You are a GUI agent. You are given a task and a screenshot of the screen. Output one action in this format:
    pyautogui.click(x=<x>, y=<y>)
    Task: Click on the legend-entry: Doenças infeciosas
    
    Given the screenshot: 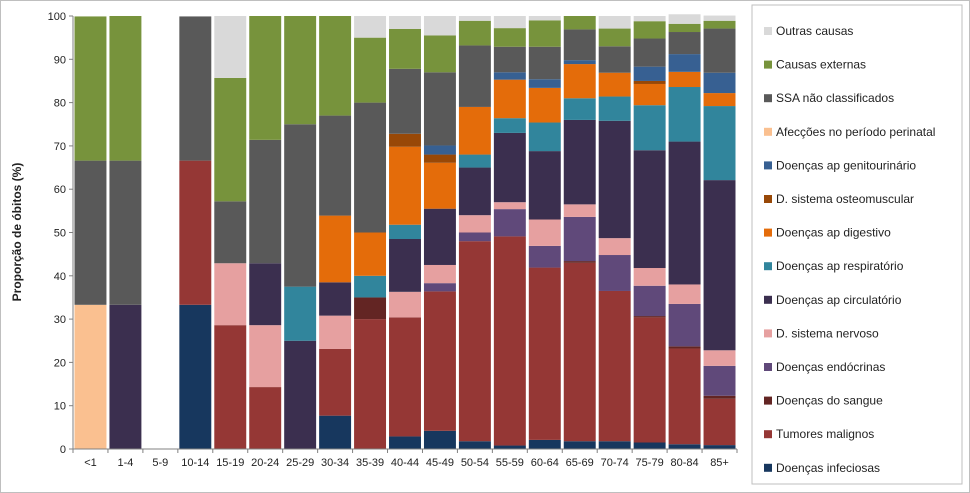 What is the action you would take?
    pyautogui.click(x=828, y=468)
    